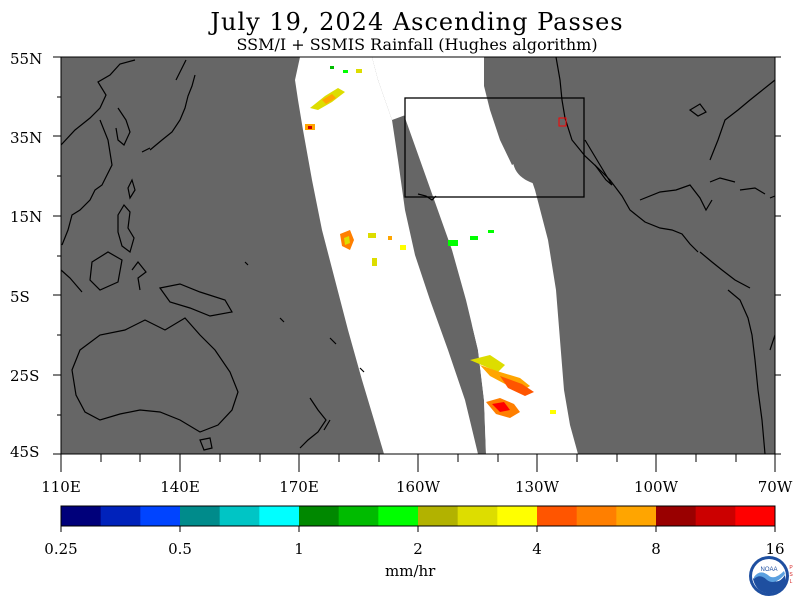 This screenshot has height=600, width=800. Describe the element at coordinates (656, 487) in the screenshot. I see `lon-label: 100W` at that location.